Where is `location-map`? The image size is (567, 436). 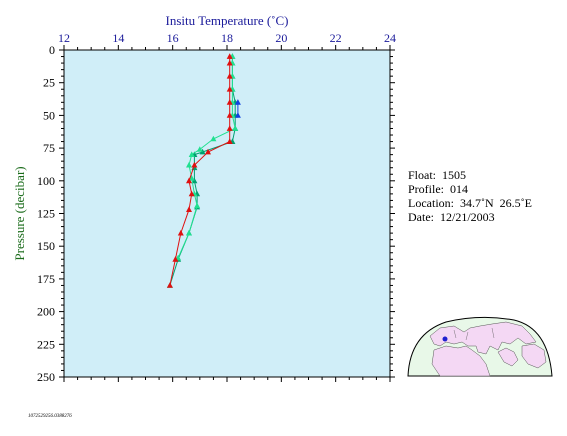 location-map is located at coordinates (480, 346).